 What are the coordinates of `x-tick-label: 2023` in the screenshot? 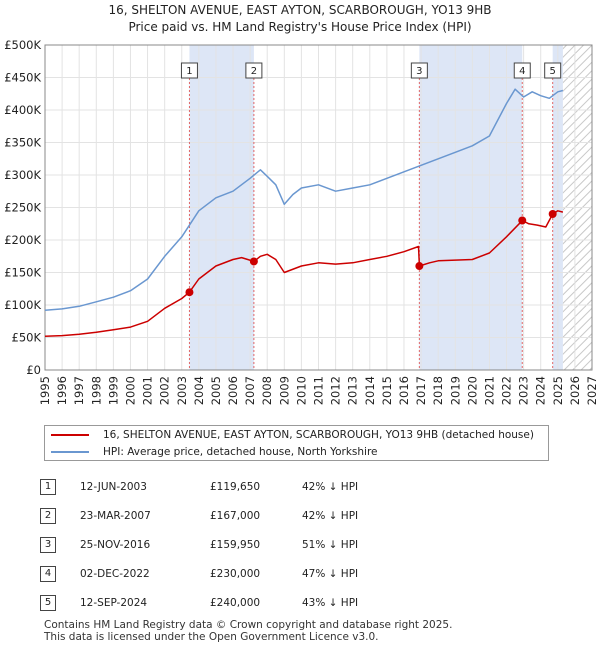 It's located at (524, 390).